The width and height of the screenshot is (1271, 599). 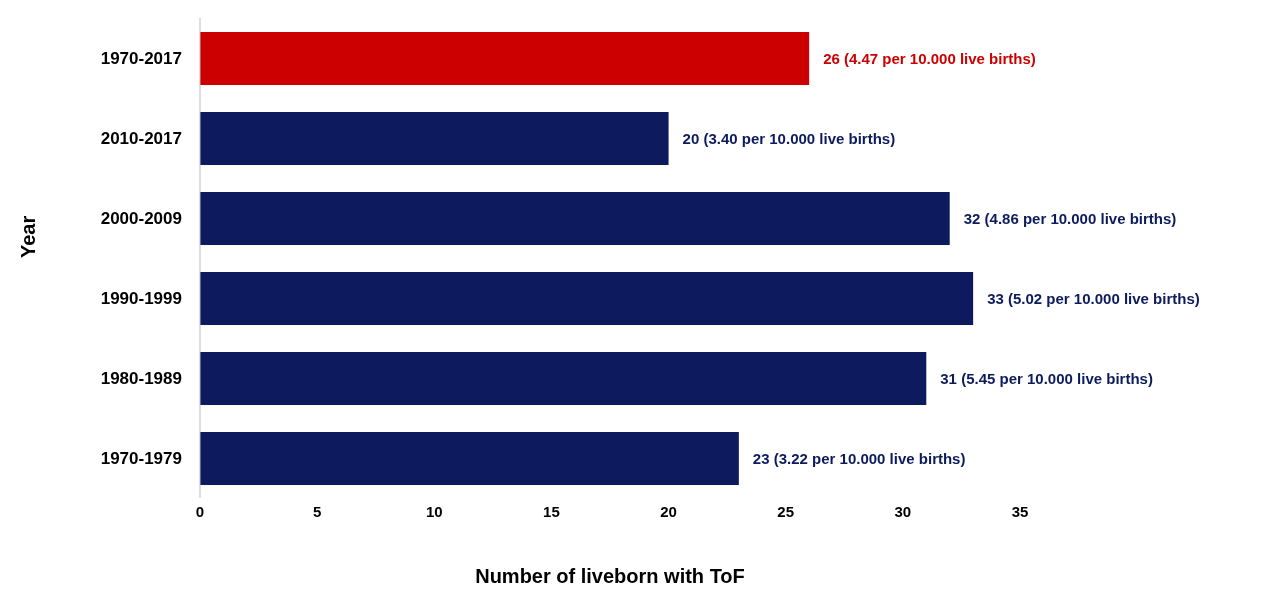 What do you see at coordinates (1020, 511) in the screenshot?
I see `x-tick-label: 35` at bounding box center [1020, 511].